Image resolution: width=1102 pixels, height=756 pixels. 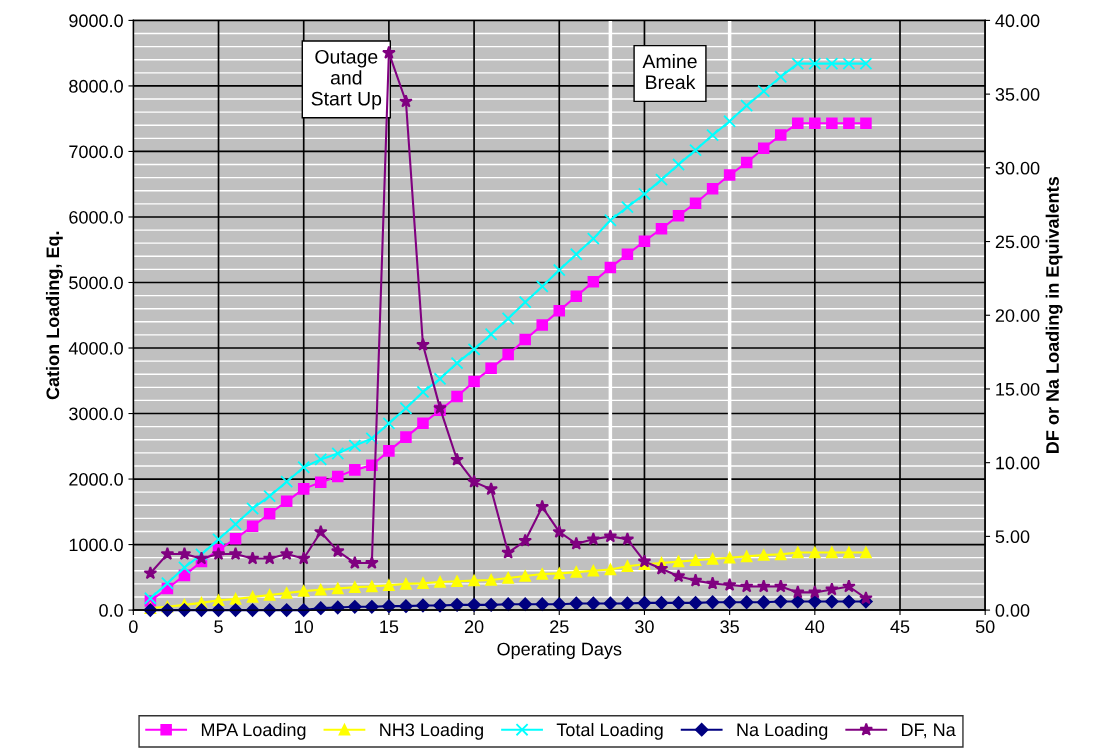 What do you see at coordinates (96, 545) in the screenshot?
I see `y-tick-label: 1000.0` at bounding box center [96, 545].